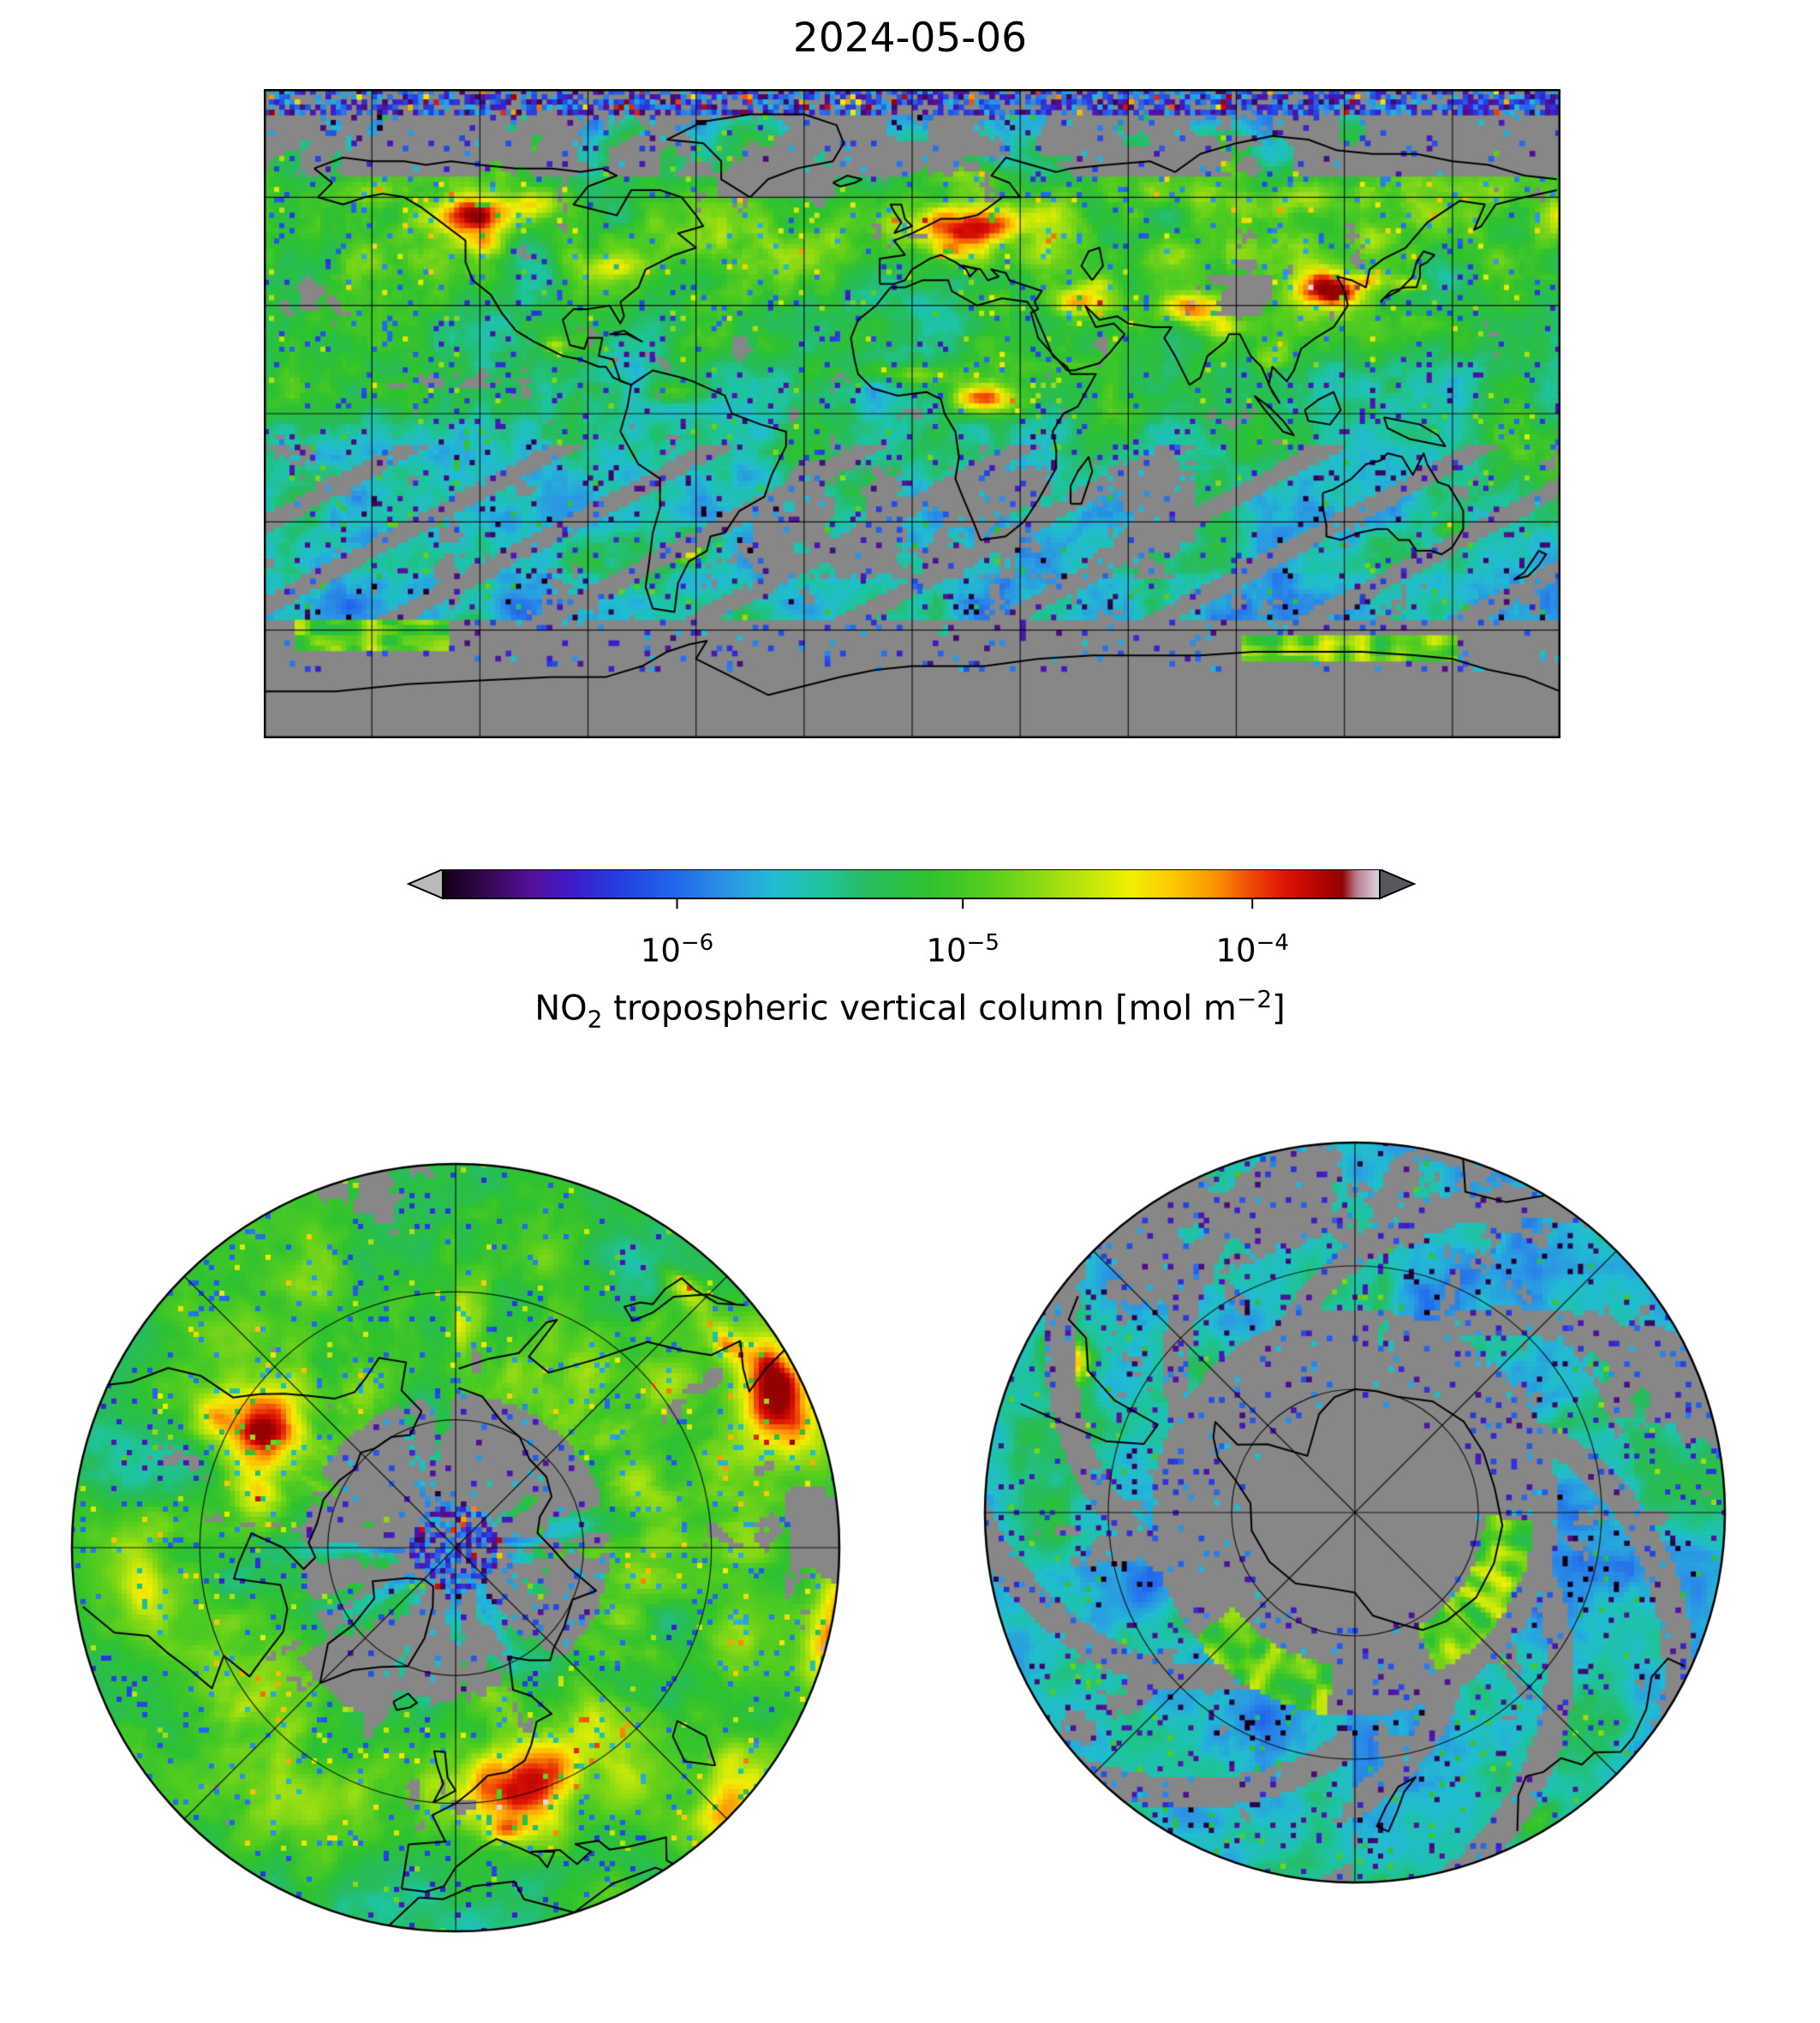  Describe the element at coordinates (983, 943) in the screenshot. I see `tick-exponent: −5` at that location.